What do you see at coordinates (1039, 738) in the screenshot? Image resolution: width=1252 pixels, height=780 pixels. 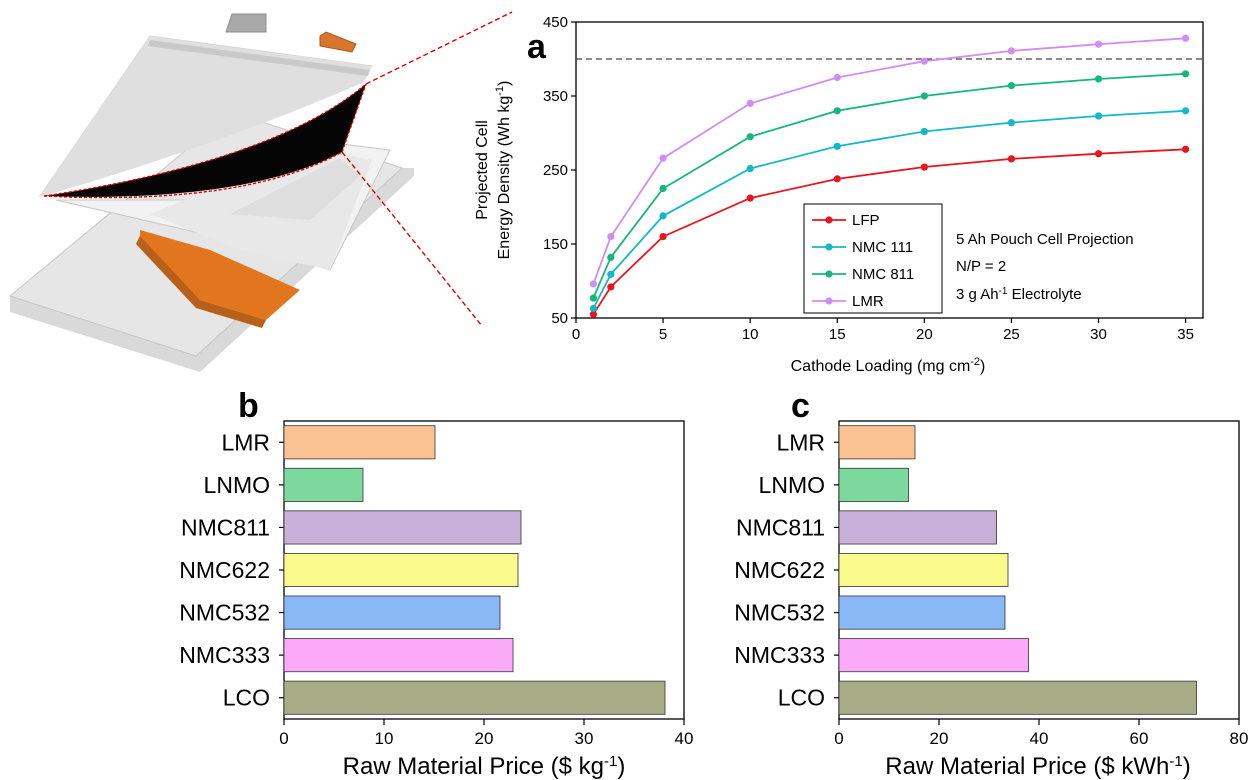 I see `chart-c-xtick-label: 40` at bounding box center [1039, 738].